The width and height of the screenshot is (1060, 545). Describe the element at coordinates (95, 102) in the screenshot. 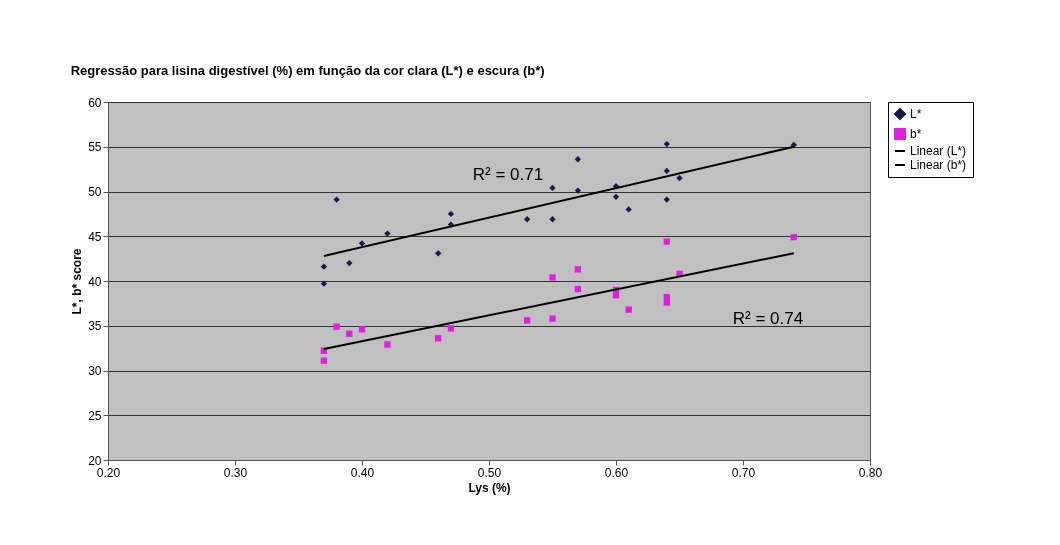

I see `y-tick-label: 60` at that location.